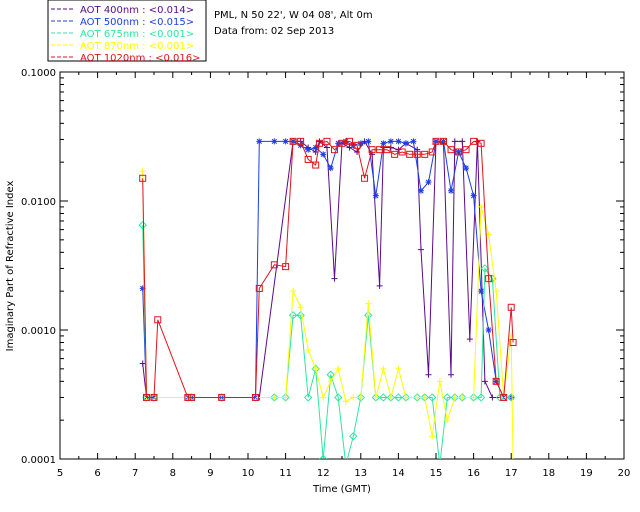 The image size is (640, 512). I want to click on x-tick-label: 15, so click(436, 473).